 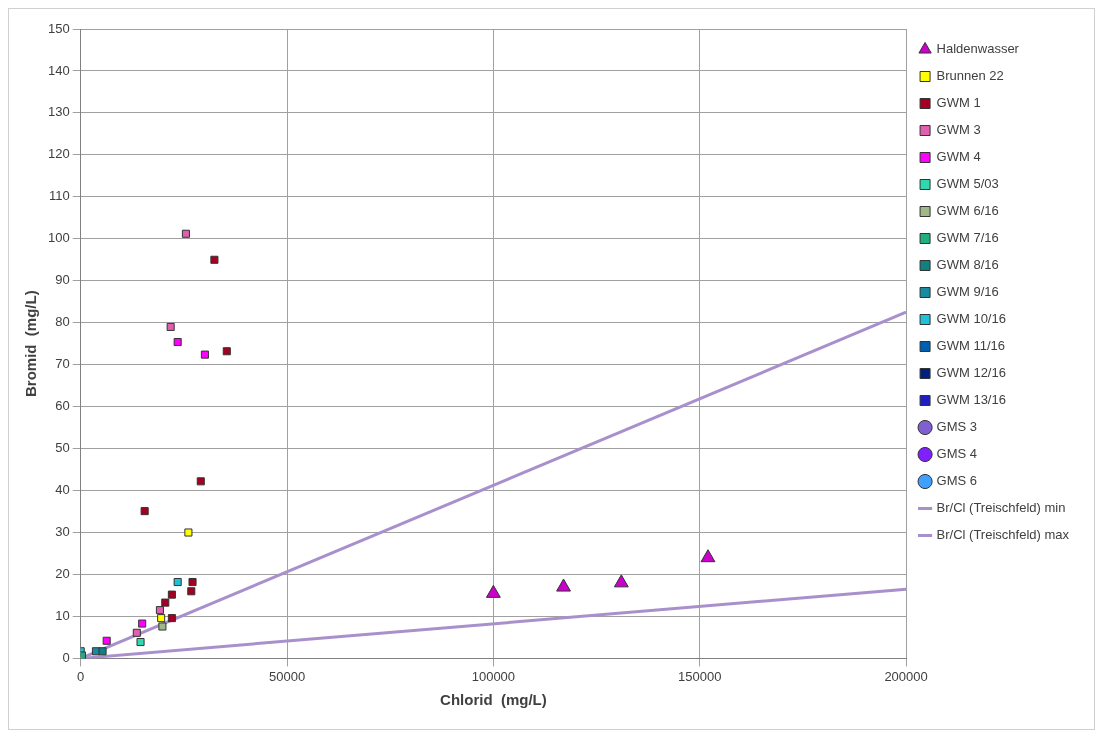 What do you see at coordinates (66, 657) in the screenshot?
I see `y-tick-label: 0` at bounding box center [66, 657].